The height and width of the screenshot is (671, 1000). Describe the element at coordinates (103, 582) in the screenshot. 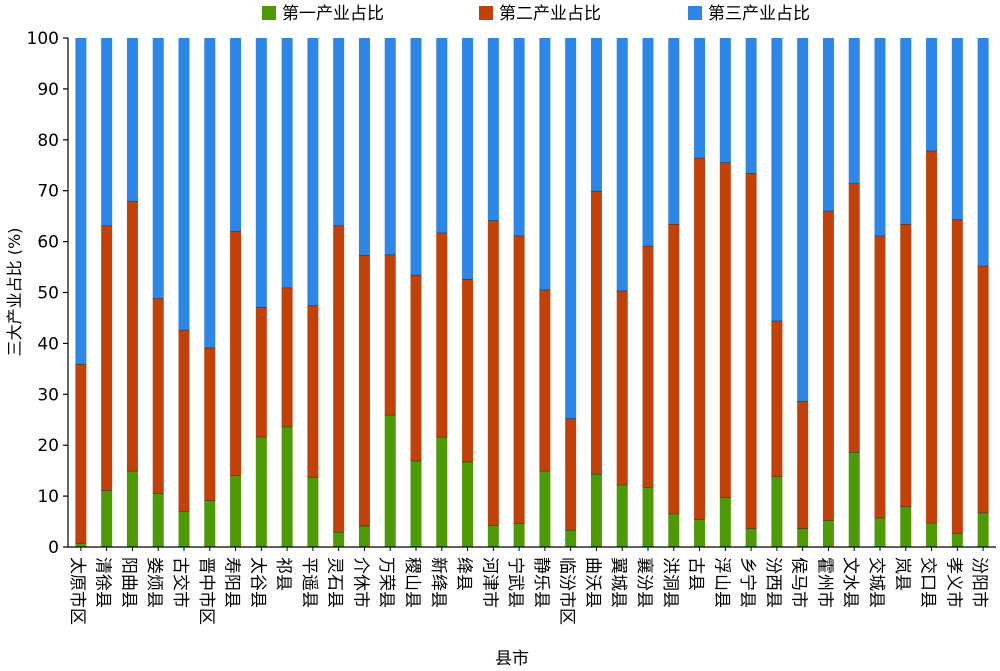

I see `x-tick-label: 清徐县` at that location.